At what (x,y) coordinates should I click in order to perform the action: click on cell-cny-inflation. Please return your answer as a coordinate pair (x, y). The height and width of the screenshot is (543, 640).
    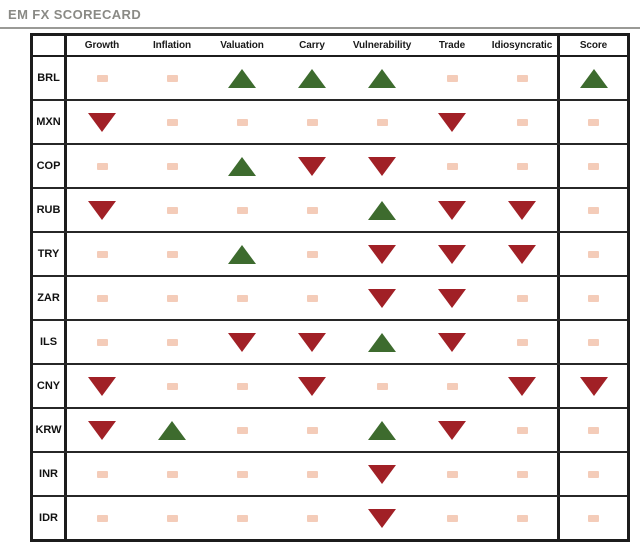
    Looking at the image, I should click on (172, 386).